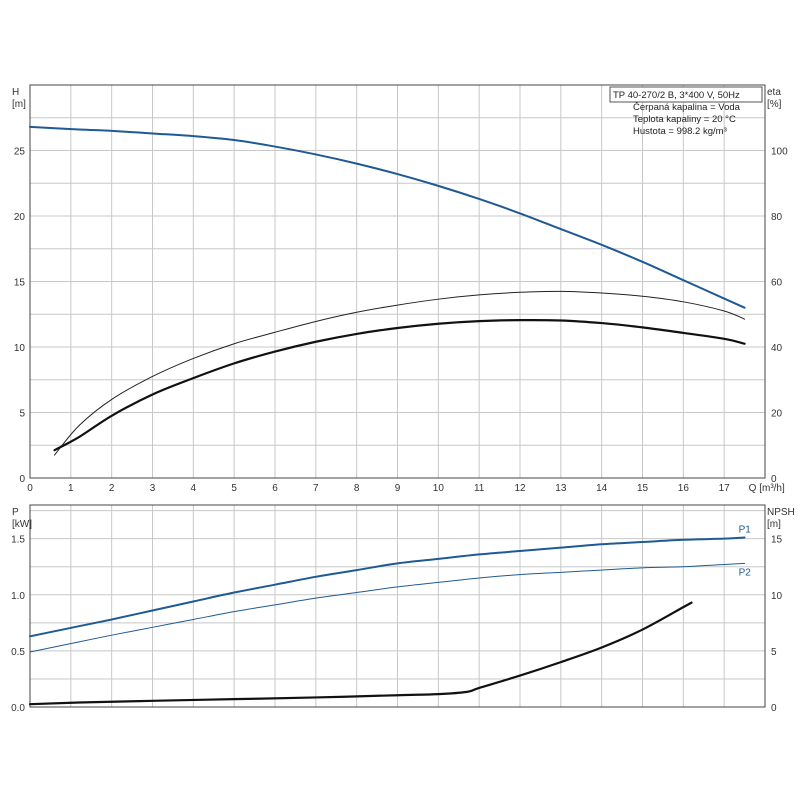  Describe the element at coordinates (777, 217) in the screenshot. I see `y-right-tick-label: 80` at that location.